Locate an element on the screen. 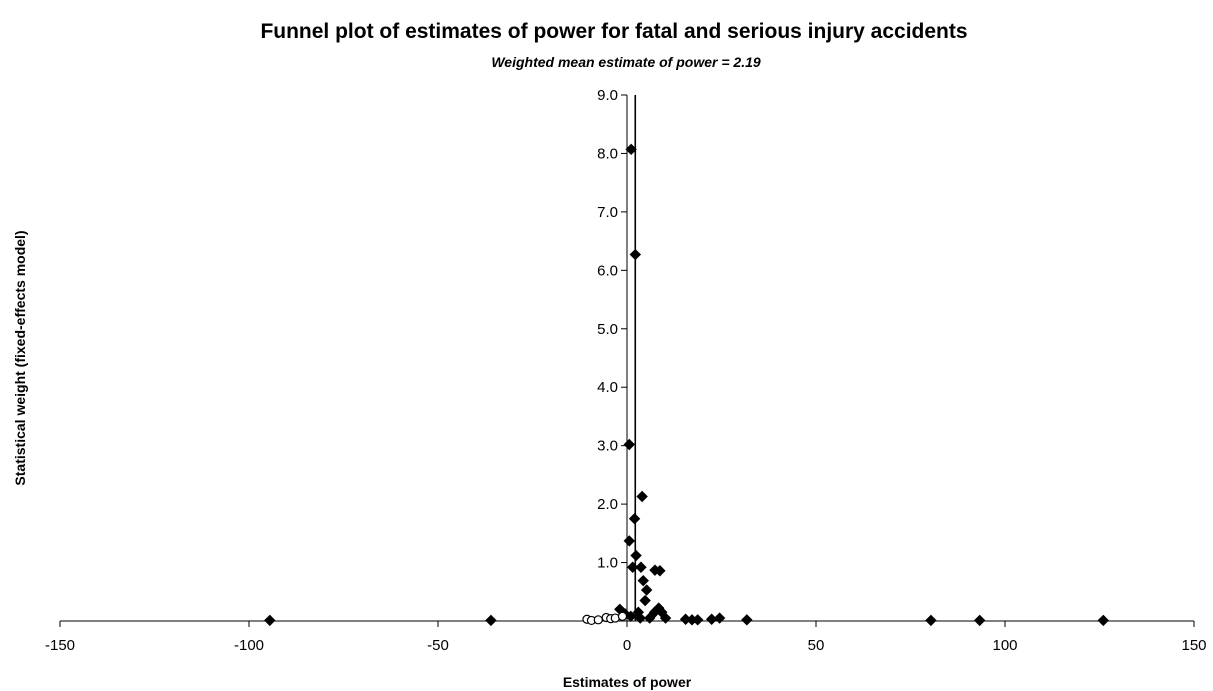 Image resolution: width=1213 pixels, height=691 pixels. x-axis-ticks: -150 -100 -50 0 50 100 150 is located at coordinates (626, 637).